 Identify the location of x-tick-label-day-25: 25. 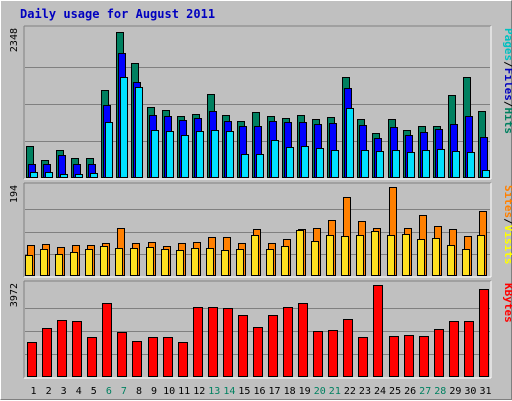
(395, 391).